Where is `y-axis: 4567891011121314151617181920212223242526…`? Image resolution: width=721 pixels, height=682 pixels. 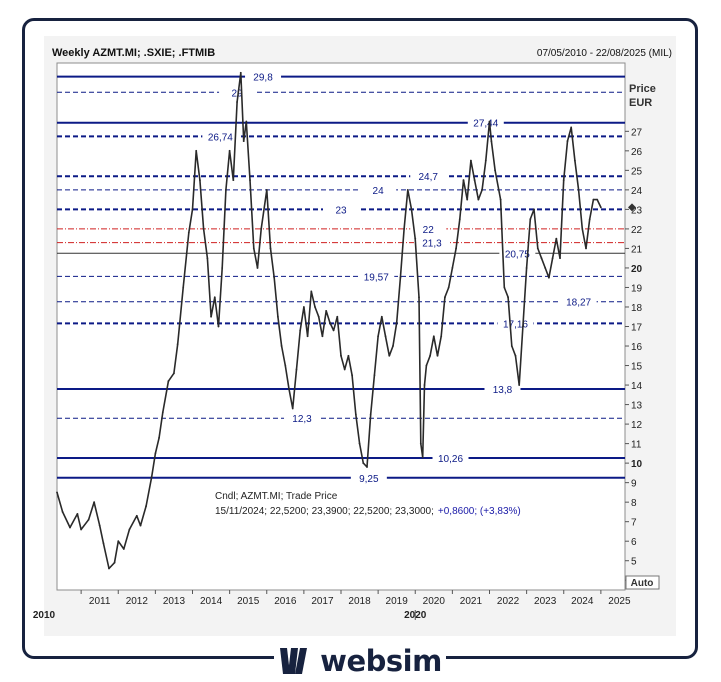 y-axis: 4567891011121314151617181920212223242526… is located at coordinates (634, 357).